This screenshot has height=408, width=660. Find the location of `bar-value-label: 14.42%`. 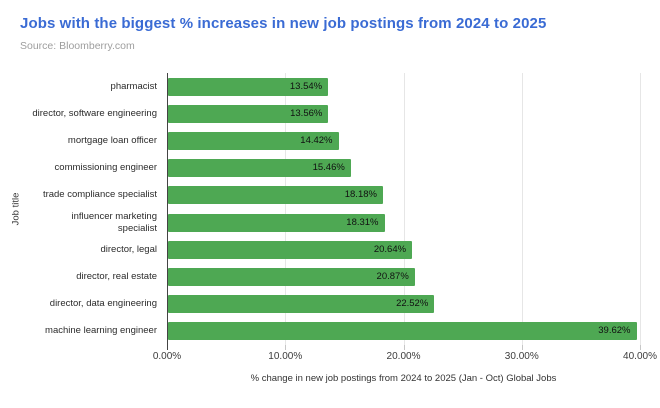

bar-value-label: 14.42% is located at coordinates (316, 140).